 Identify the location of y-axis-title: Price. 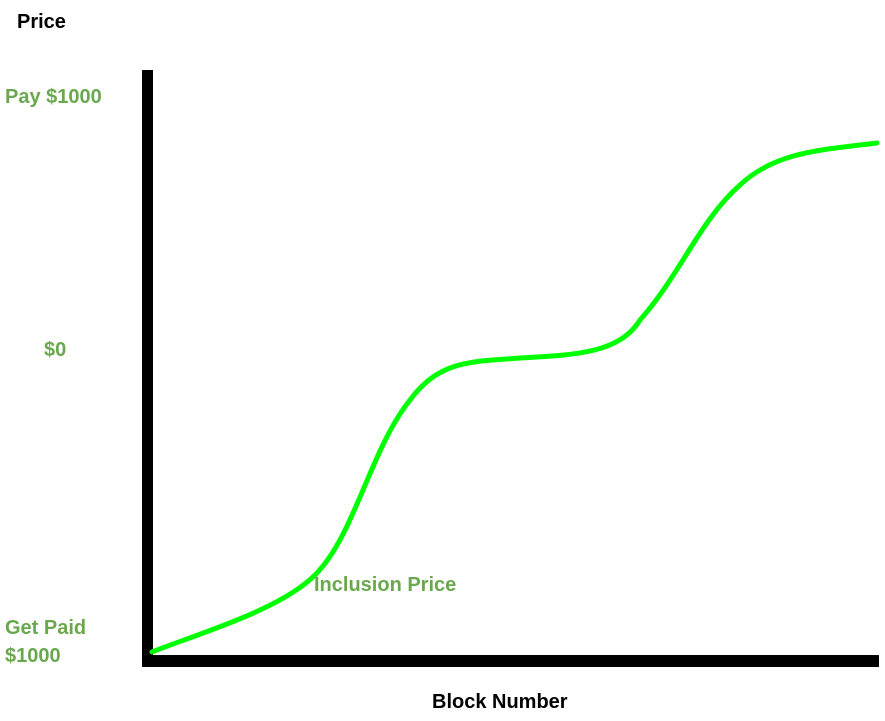
(41, 22).